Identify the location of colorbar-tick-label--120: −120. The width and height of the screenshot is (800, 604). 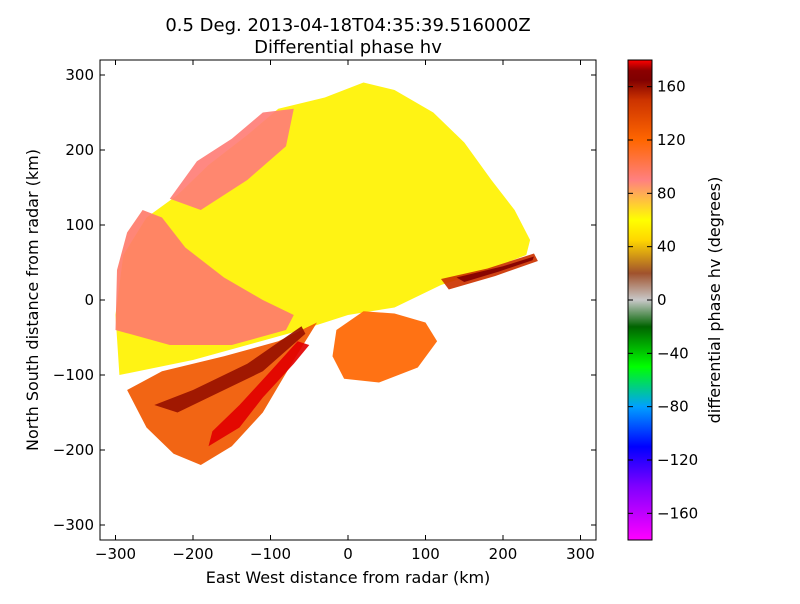
(677, 460).